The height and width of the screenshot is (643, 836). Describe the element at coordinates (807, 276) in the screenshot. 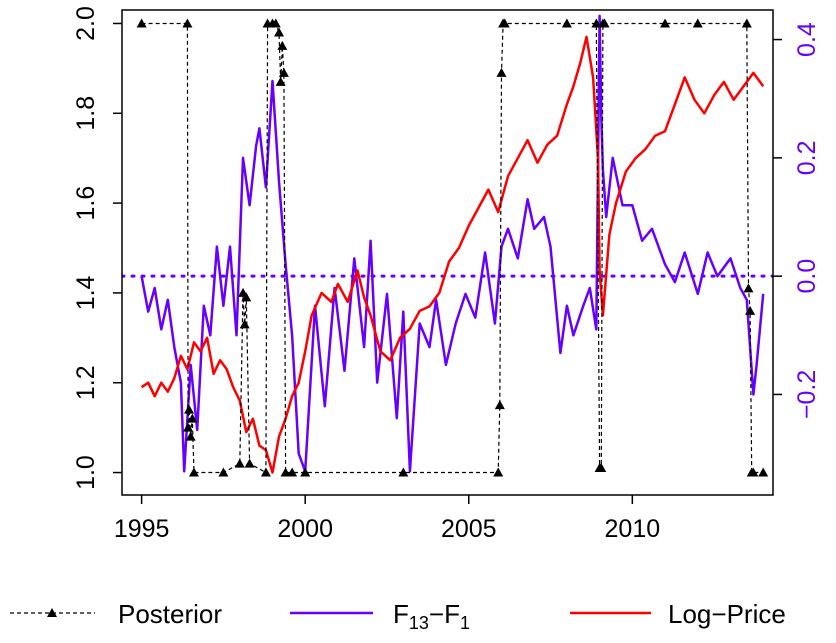

I see `y2-tick-label: 0.0` at that location.